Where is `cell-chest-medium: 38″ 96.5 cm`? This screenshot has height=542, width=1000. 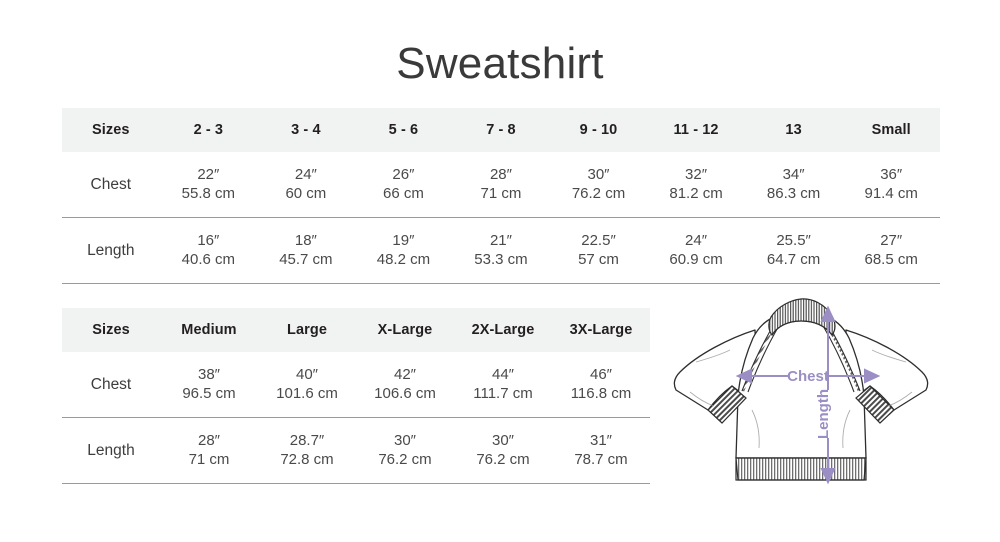
cell-chest-medium: 38″ 96.5 cm is located at coordinates (209, 385).